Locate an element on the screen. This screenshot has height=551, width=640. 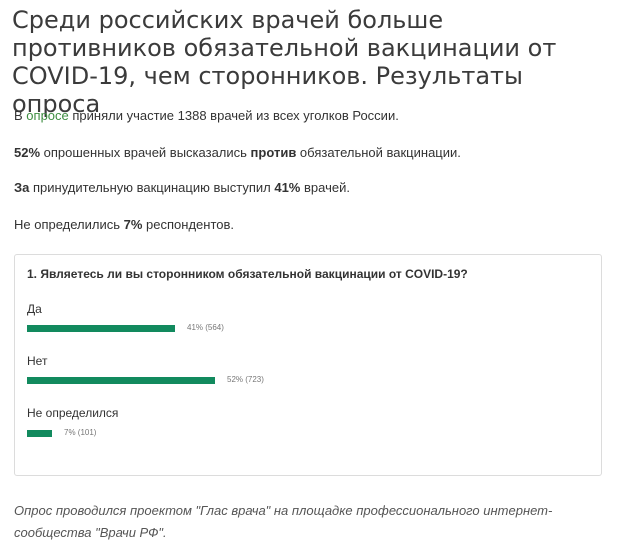
poll-option-undecided-bar is located at coordinates (39, 433).